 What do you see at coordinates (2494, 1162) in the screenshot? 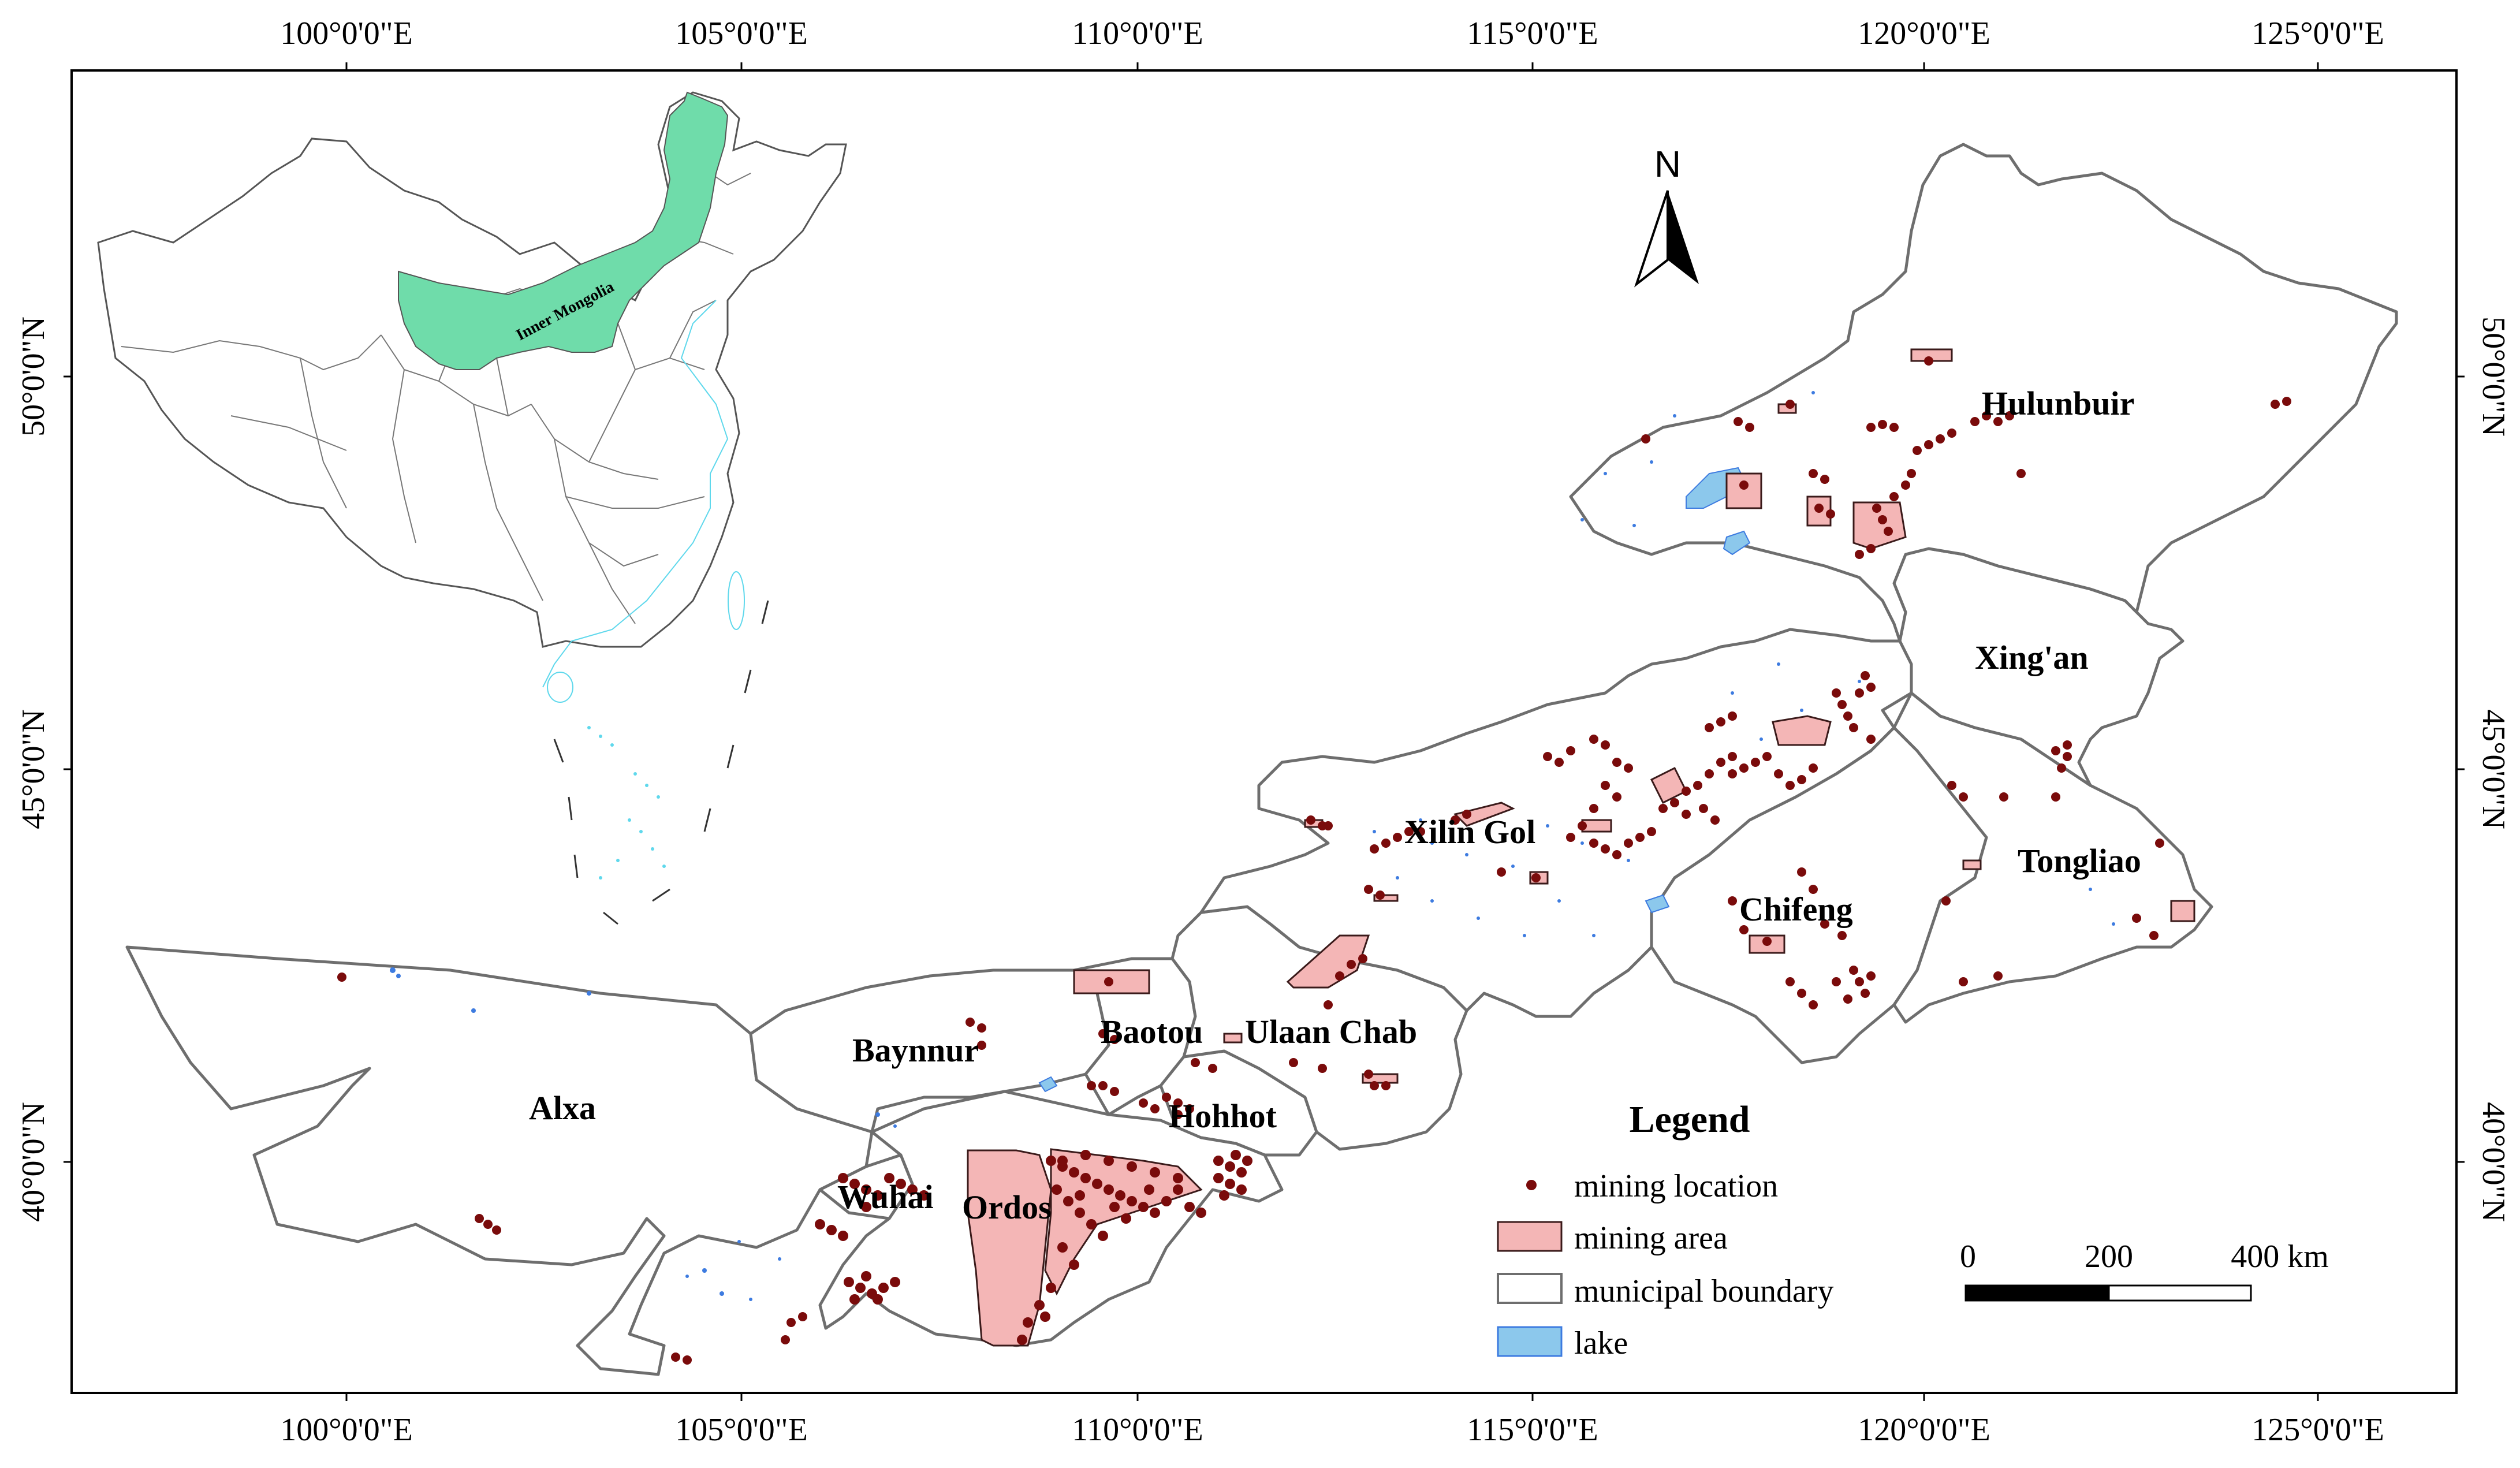
I see `right-tick-label: 40°0'0"N` at bounding box center [2494, 1162].